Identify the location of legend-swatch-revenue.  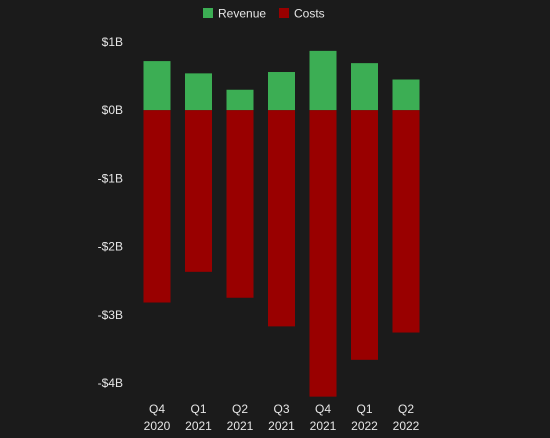
(208, 13).